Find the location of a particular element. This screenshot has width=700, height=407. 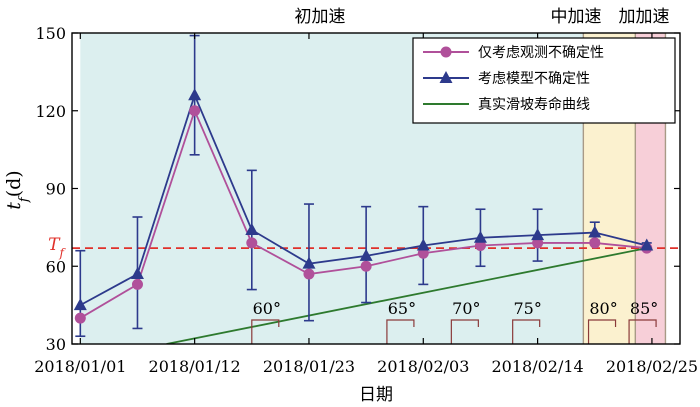

angle-label-3: 75° is located at coordinates (527, 308).